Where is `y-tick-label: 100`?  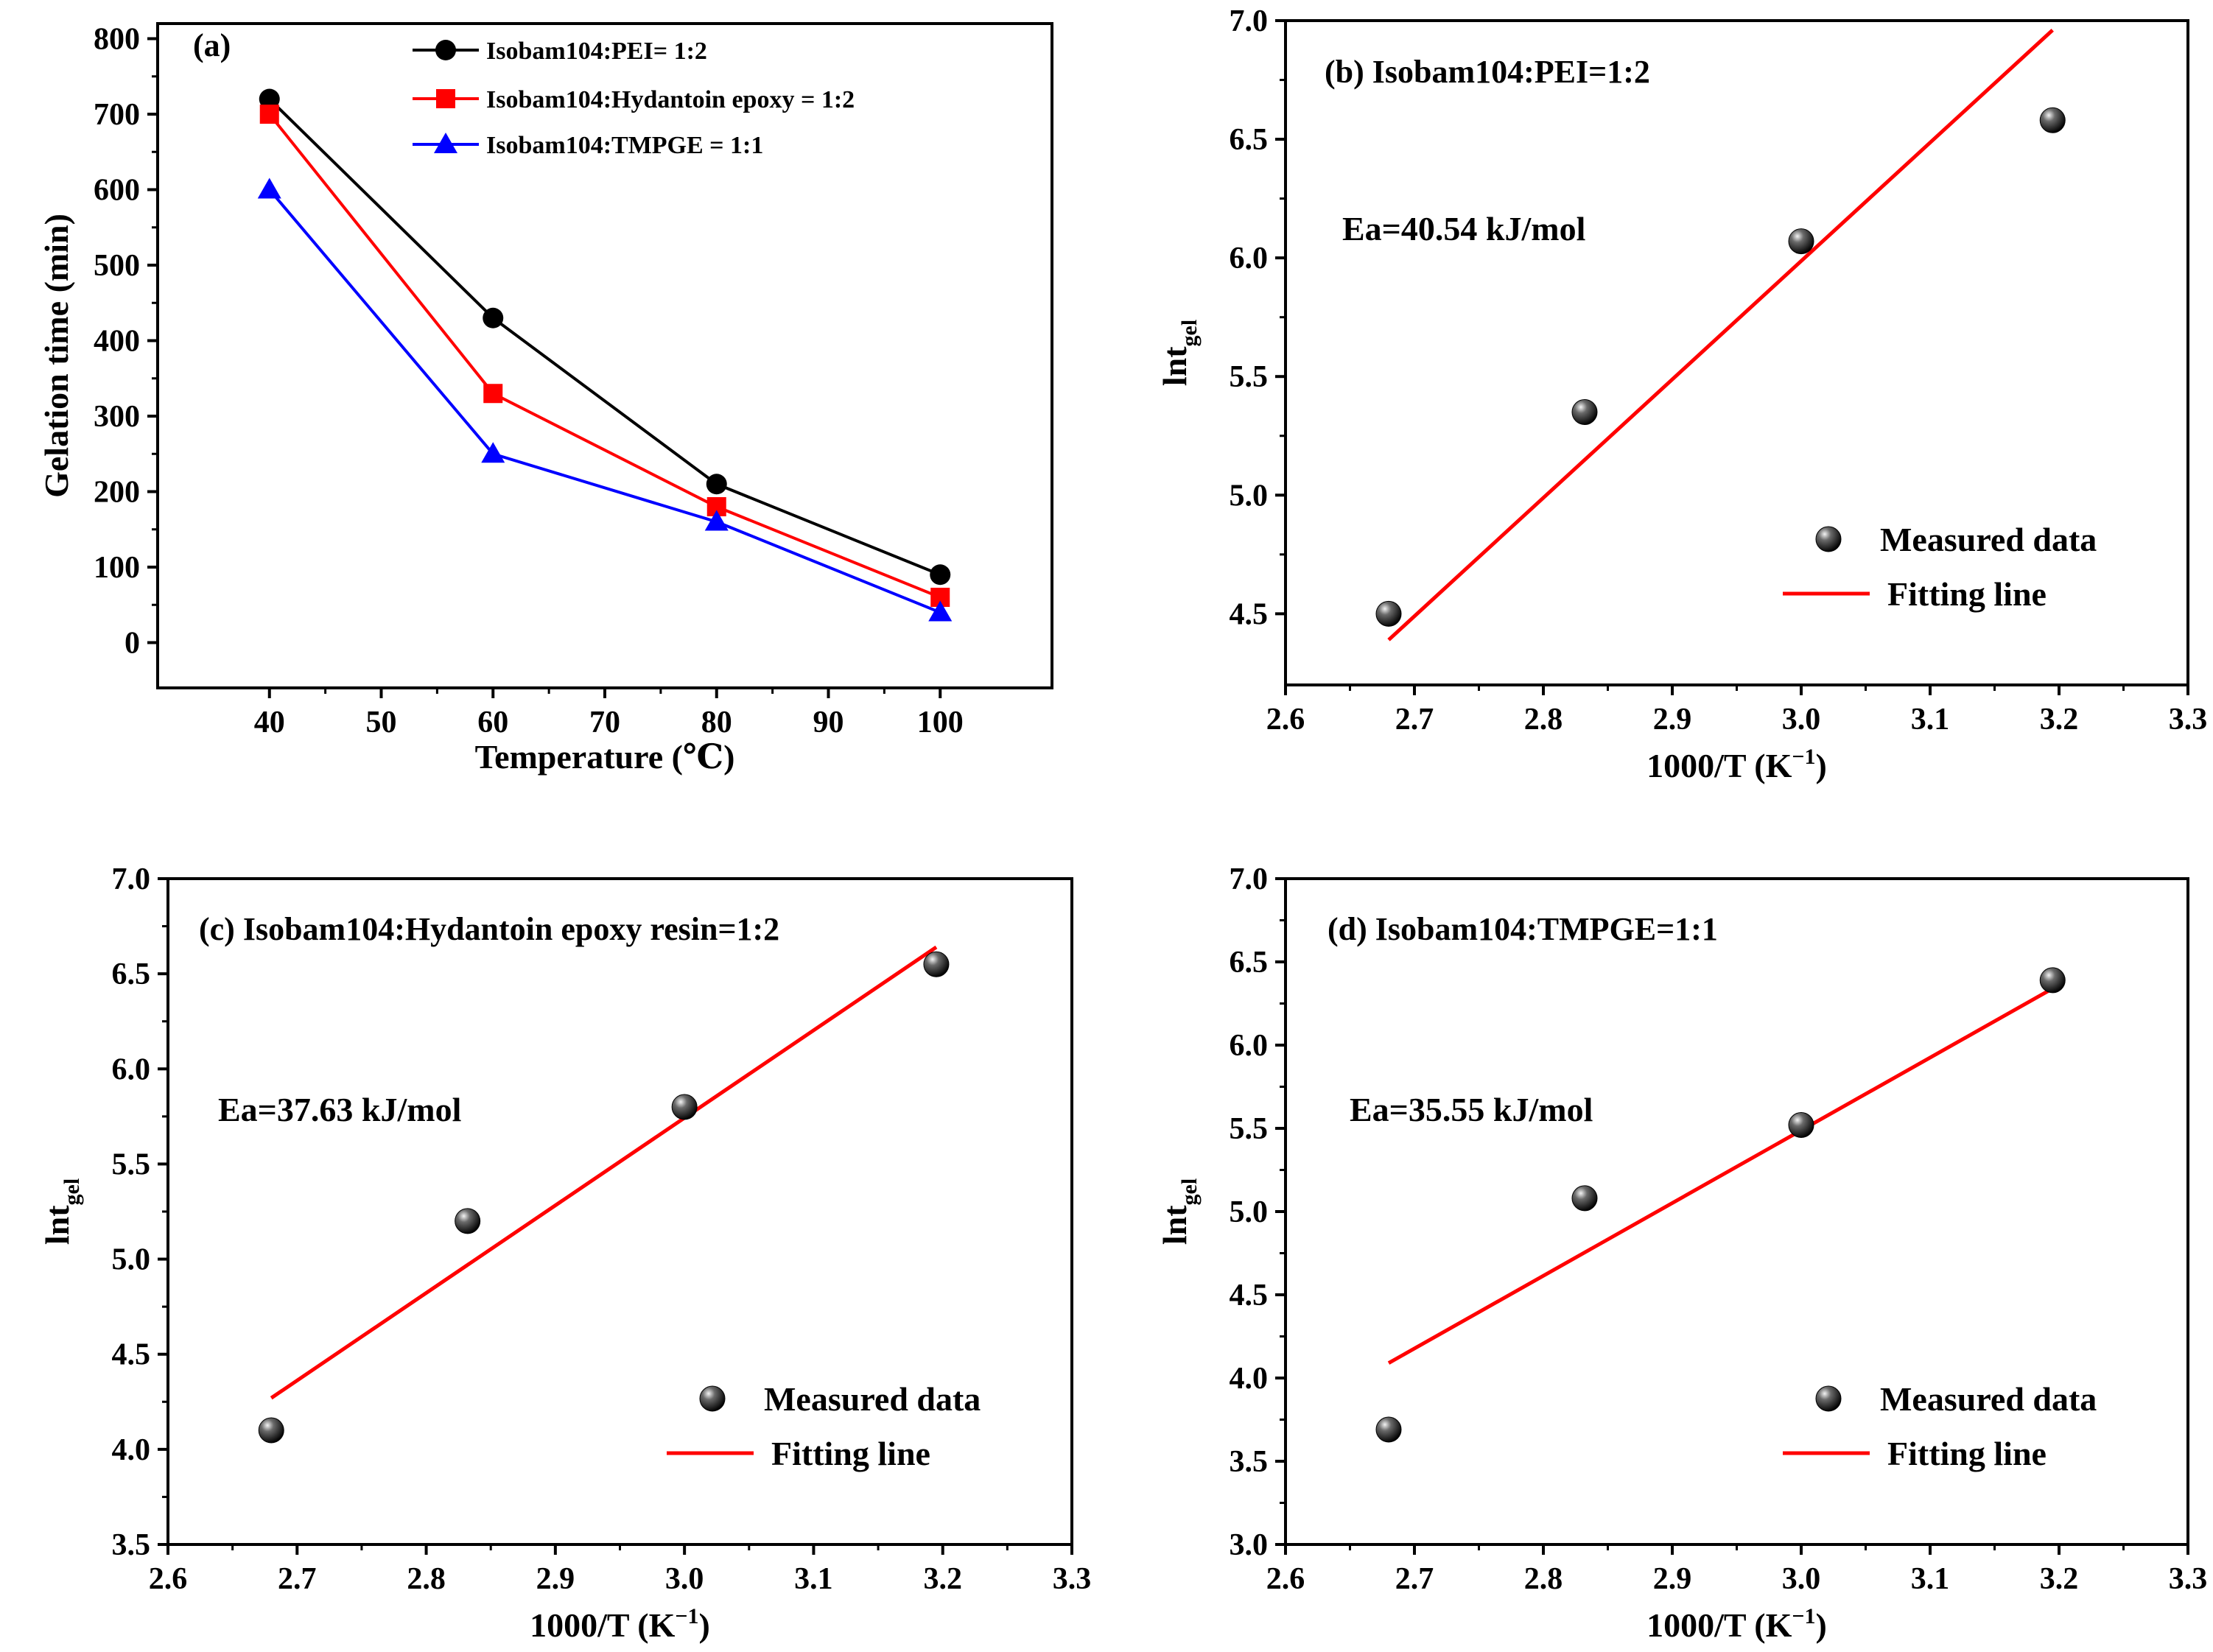 y-tick-label: 100 is located at coordinates (117, 568).